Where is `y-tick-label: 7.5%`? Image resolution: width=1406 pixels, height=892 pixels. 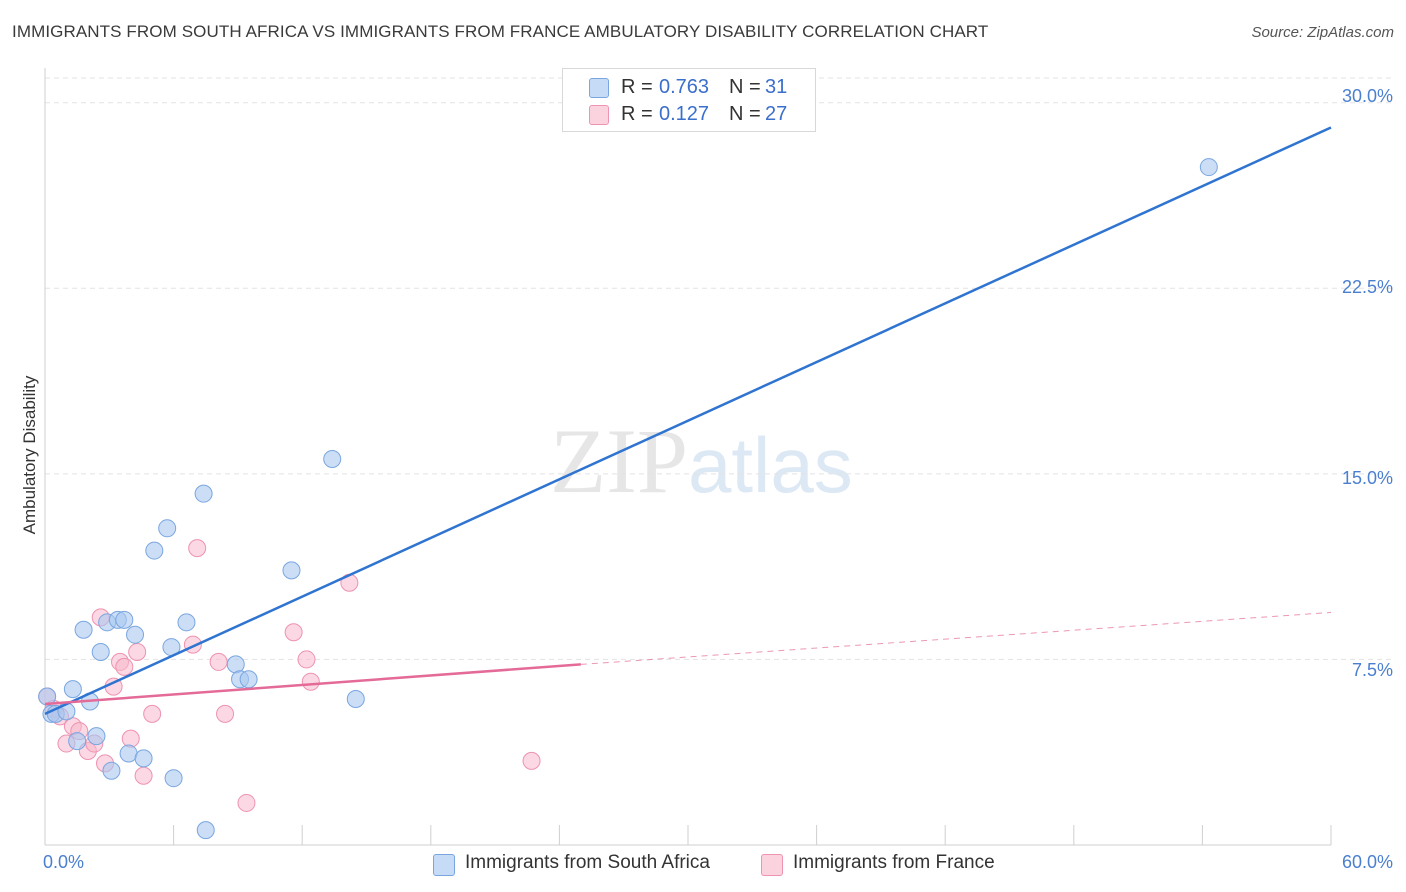
y-tick-label: 7.5% is located at coordinates (1372, 670).